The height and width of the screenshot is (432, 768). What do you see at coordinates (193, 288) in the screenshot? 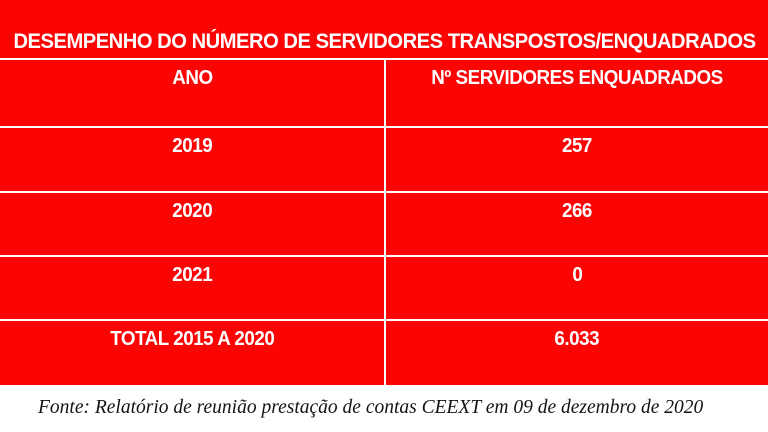
I see `cell-ano-2021: 2021` at bounding box center [193, 288].